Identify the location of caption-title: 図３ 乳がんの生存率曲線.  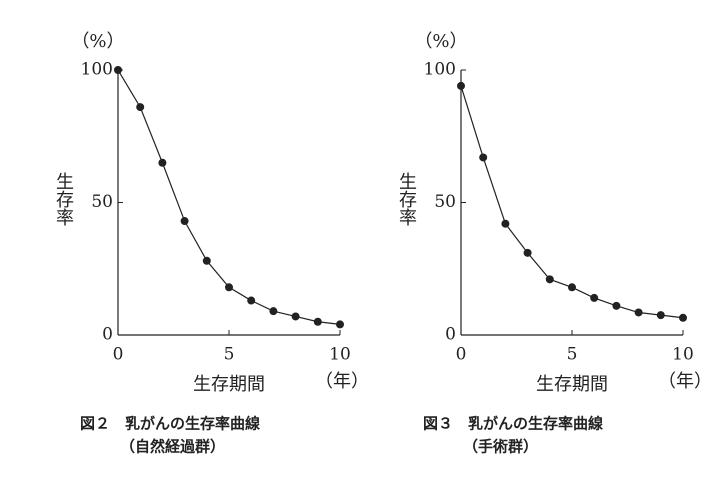
(513, 424).